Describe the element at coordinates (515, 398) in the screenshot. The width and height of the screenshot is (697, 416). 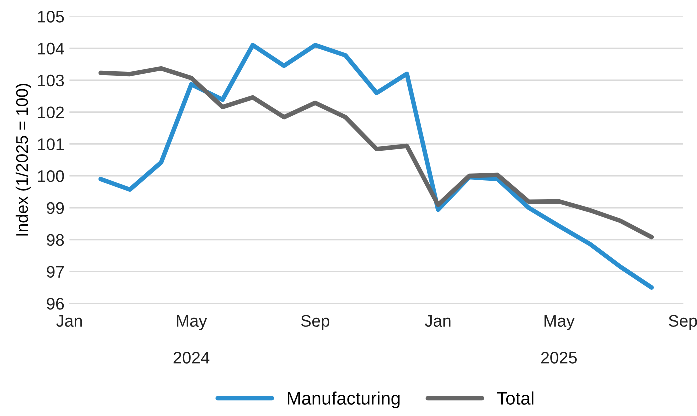
I see `legend-label: Total` at that location.